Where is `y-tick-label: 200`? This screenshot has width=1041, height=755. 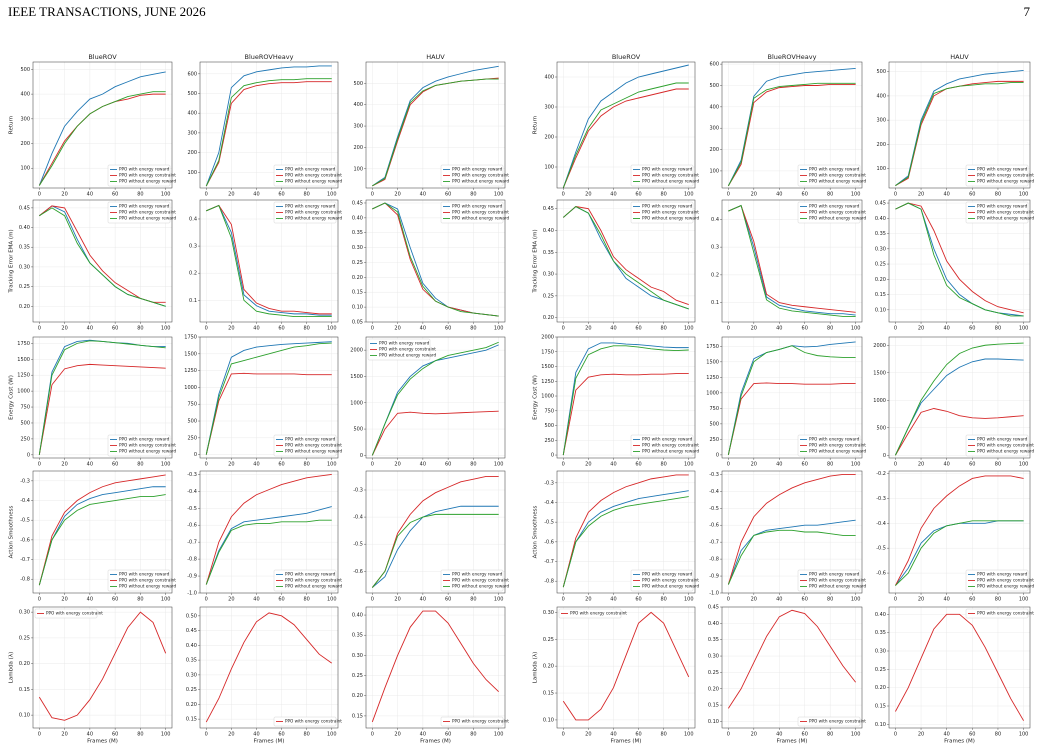 y-tick-label: 200 is located at coordinates (192, 153).